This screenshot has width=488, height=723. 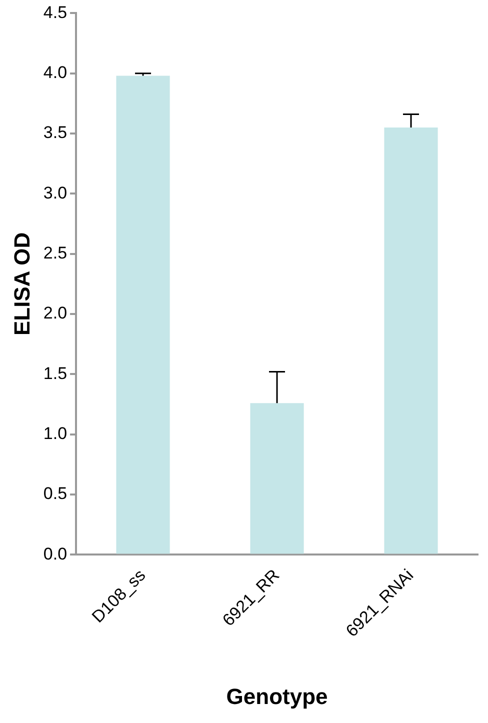 I want to click on y-tick-label: 2.5, so click(x=55, y=253).